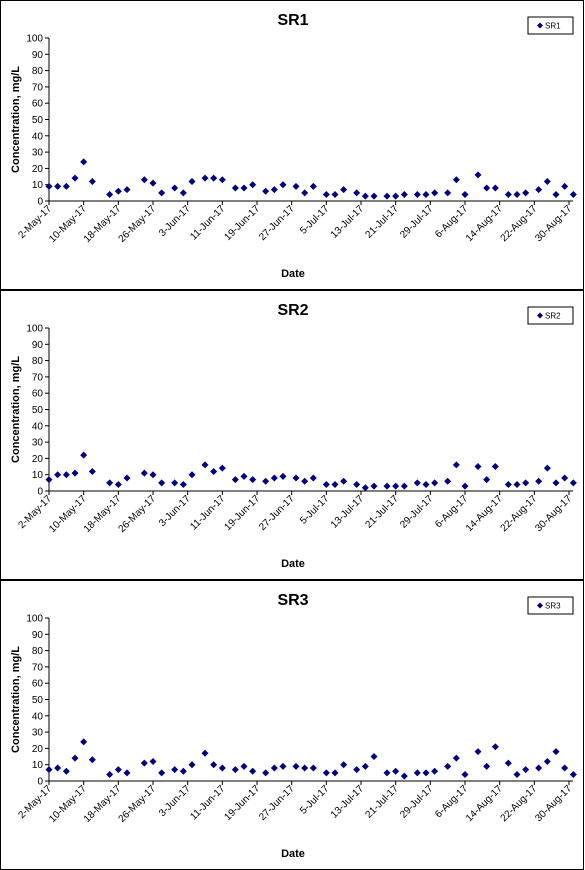 The height and width of the screenshot is (870, 585). I want to click on x-tick-label: 13-Jul-17, so click(348, 222).